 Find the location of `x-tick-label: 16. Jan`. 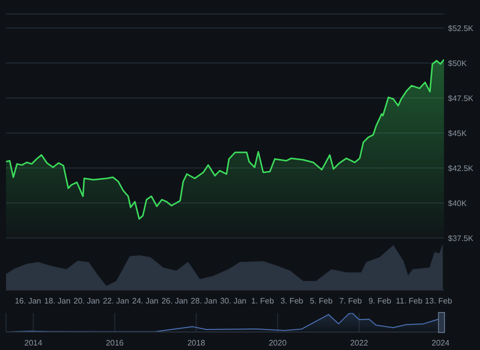

x-tick-label: 16. Jan is located at coordinates (28, 301).